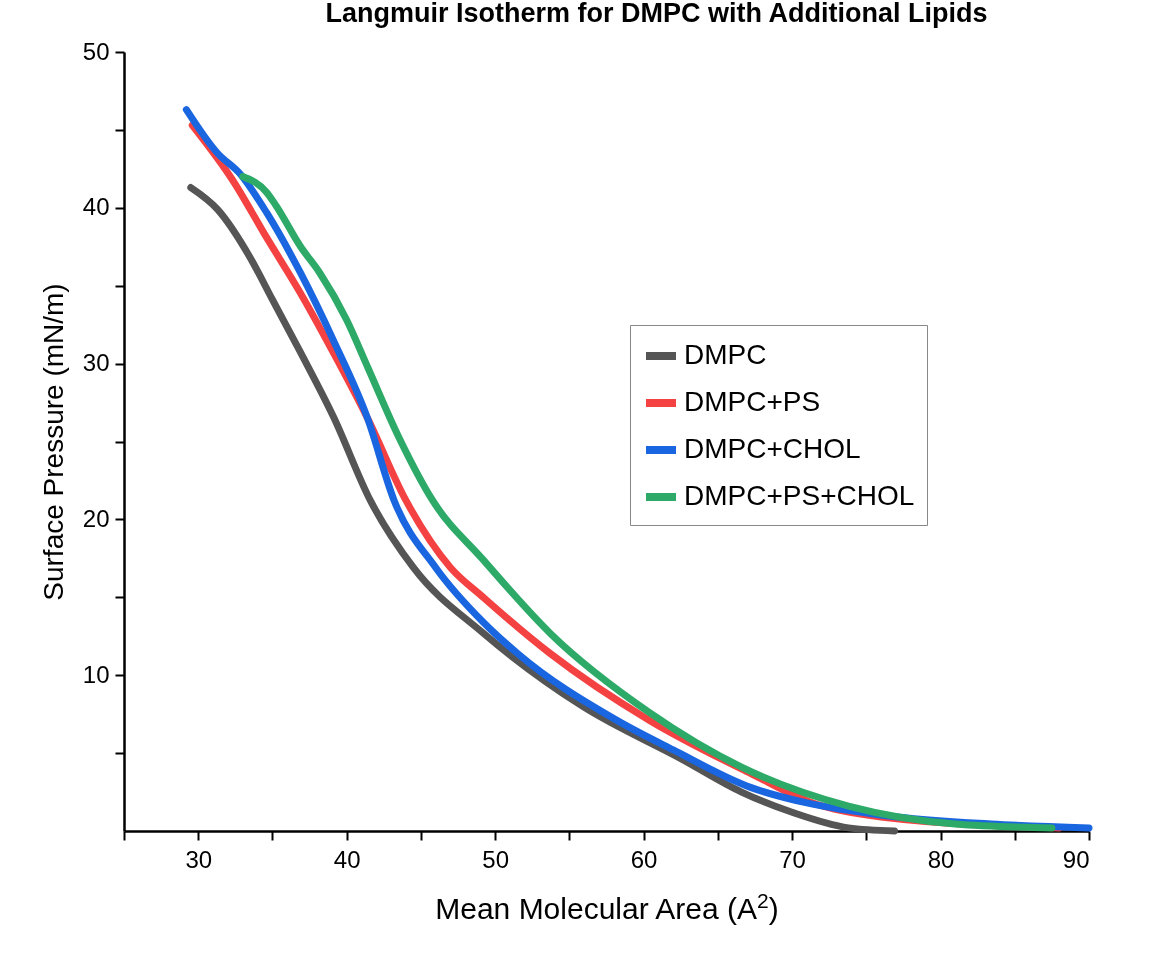 Image resolution: width=1158 pixels, height=961 pixels. Describe the element at coordinates (656, 14) in the screenshot. I see `chart-title: Langmuir Isotherm for DMPC with Additional Lipids` at that location.